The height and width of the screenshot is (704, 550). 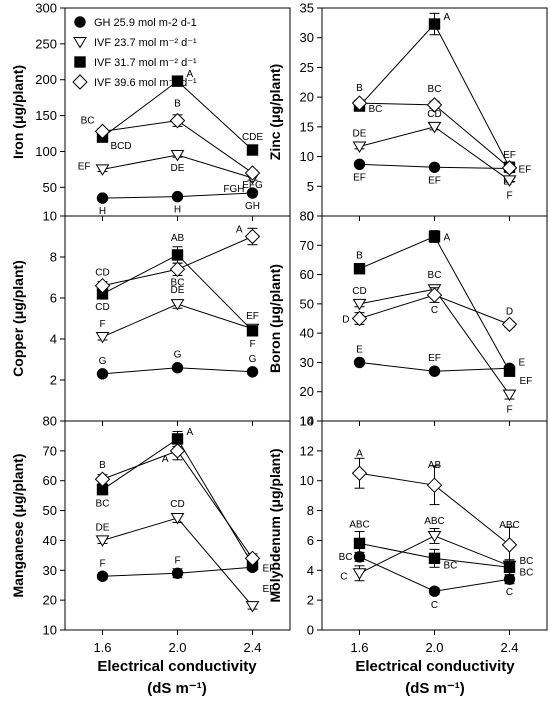 I want to click on y-tick-label-boron-7: 80, so click(x=307, y=216).